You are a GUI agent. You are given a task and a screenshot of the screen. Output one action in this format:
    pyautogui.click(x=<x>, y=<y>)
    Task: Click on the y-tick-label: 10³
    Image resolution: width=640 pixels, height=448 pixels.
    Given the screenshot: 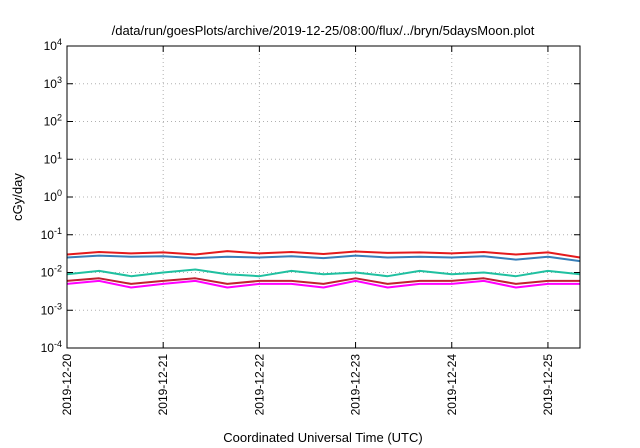 What is the action you would take?
    pyautogui.click(x=53, y=83)
    